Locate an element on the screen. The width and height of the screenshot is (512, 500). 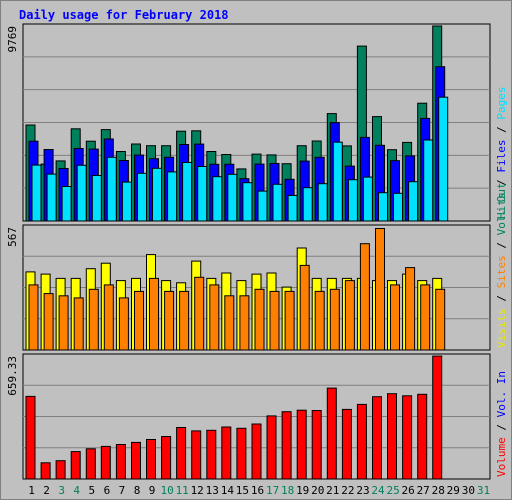
x-tick-label: 8 is located at coordinates (137, 490).